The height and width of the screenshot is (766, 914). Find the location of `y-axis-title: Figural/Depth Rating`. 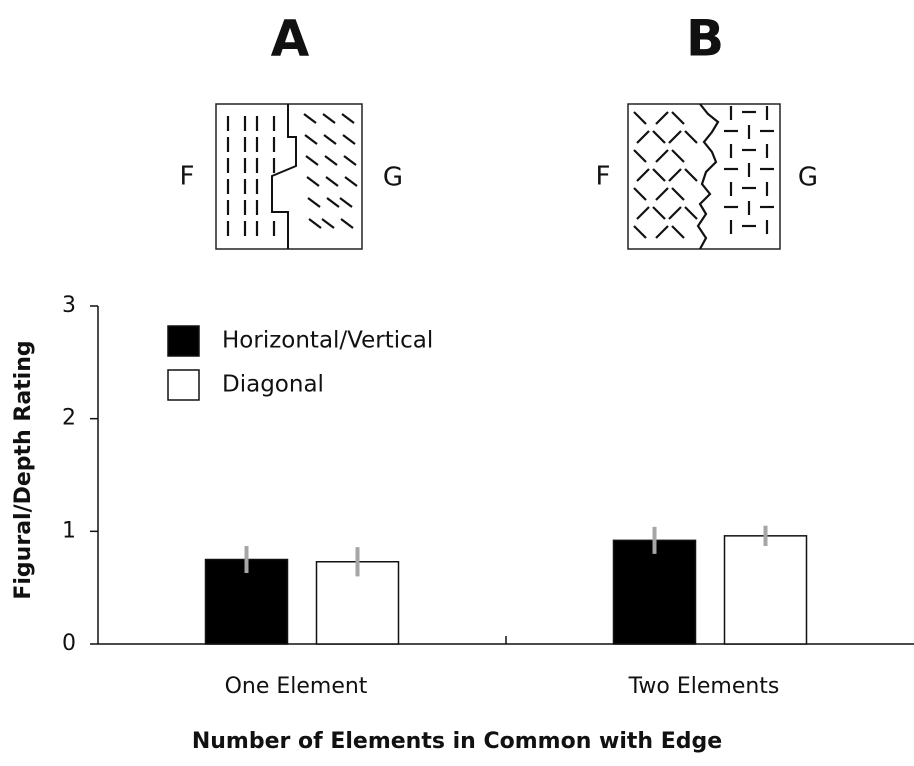

y-axis-title: Figural/Depth Rating is located at coordinates (23, 469).